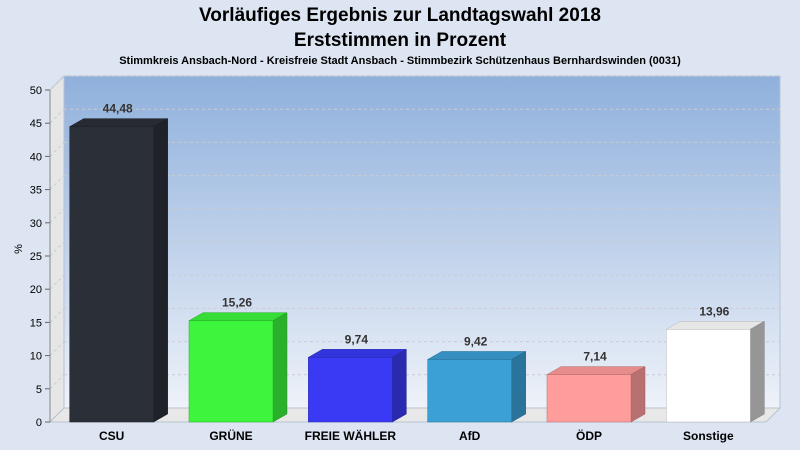  What do you see at coordinates (36, 191) in the screenshot?
I see `y-tick-label: 35` at bounding box center [36, 191].